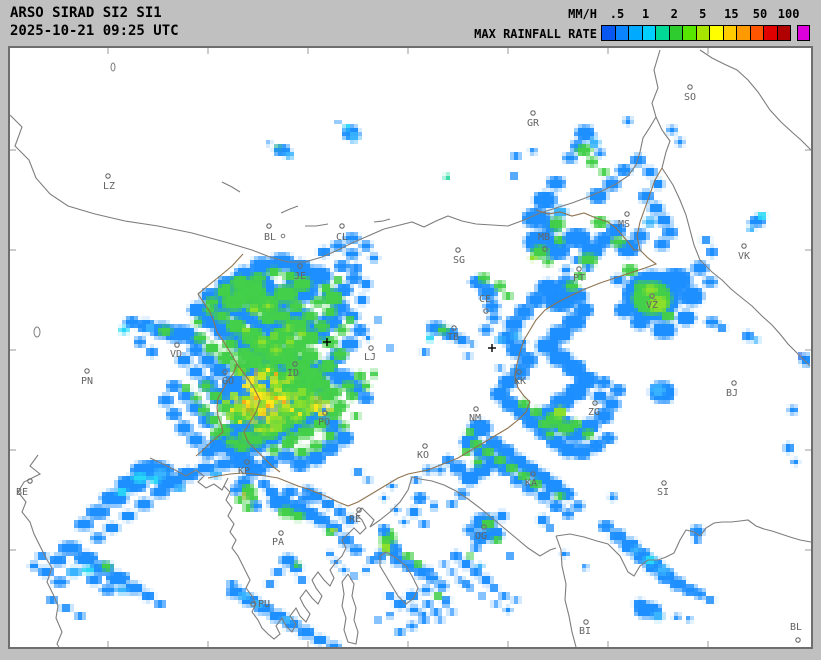 The height and width of the screenshot is (660, 821). I want to click on scale-tick-label: 1, so click(645, 14).